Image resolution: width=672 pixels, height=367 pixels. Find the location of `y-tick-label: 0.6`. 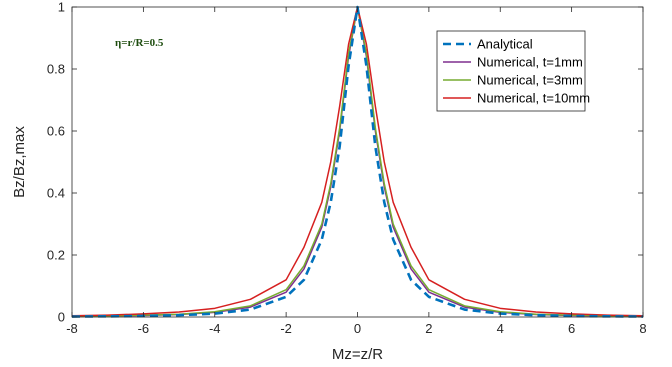

y-tick-label: 0.6 is located at coordinates (56, 131).